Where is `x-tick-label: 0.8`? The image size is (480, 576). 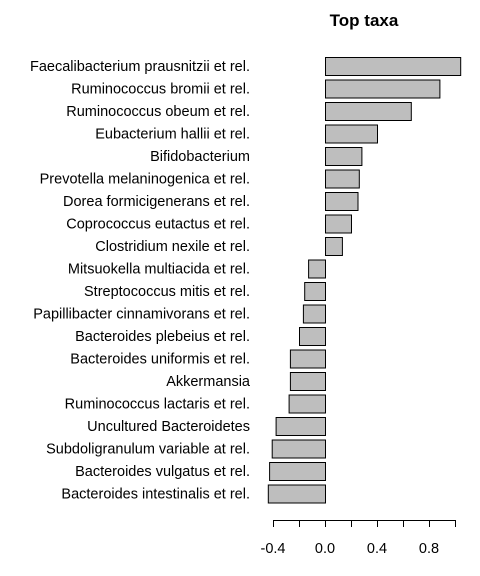
x-tick-label: 0.8 is located at coordinates (429, 549).